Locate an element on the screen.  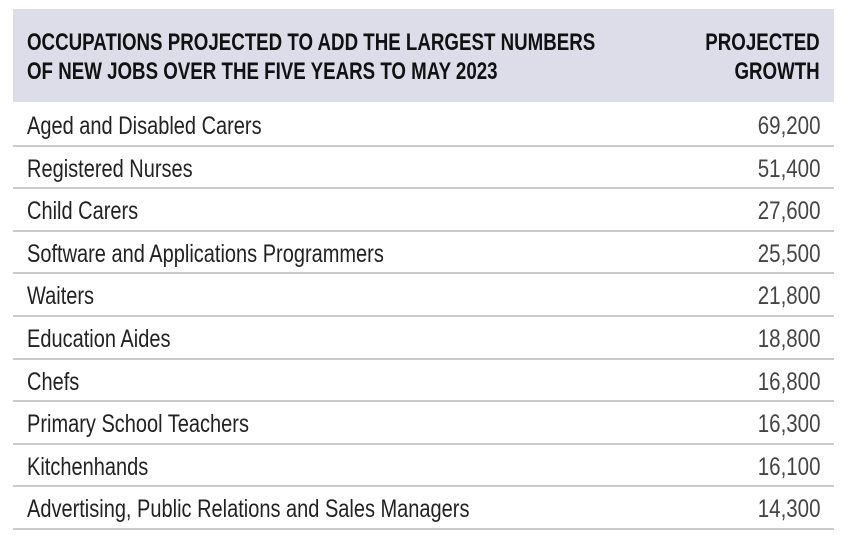
table-row: Primary School Teachers 16,300 is located at coordinates (423, 423).